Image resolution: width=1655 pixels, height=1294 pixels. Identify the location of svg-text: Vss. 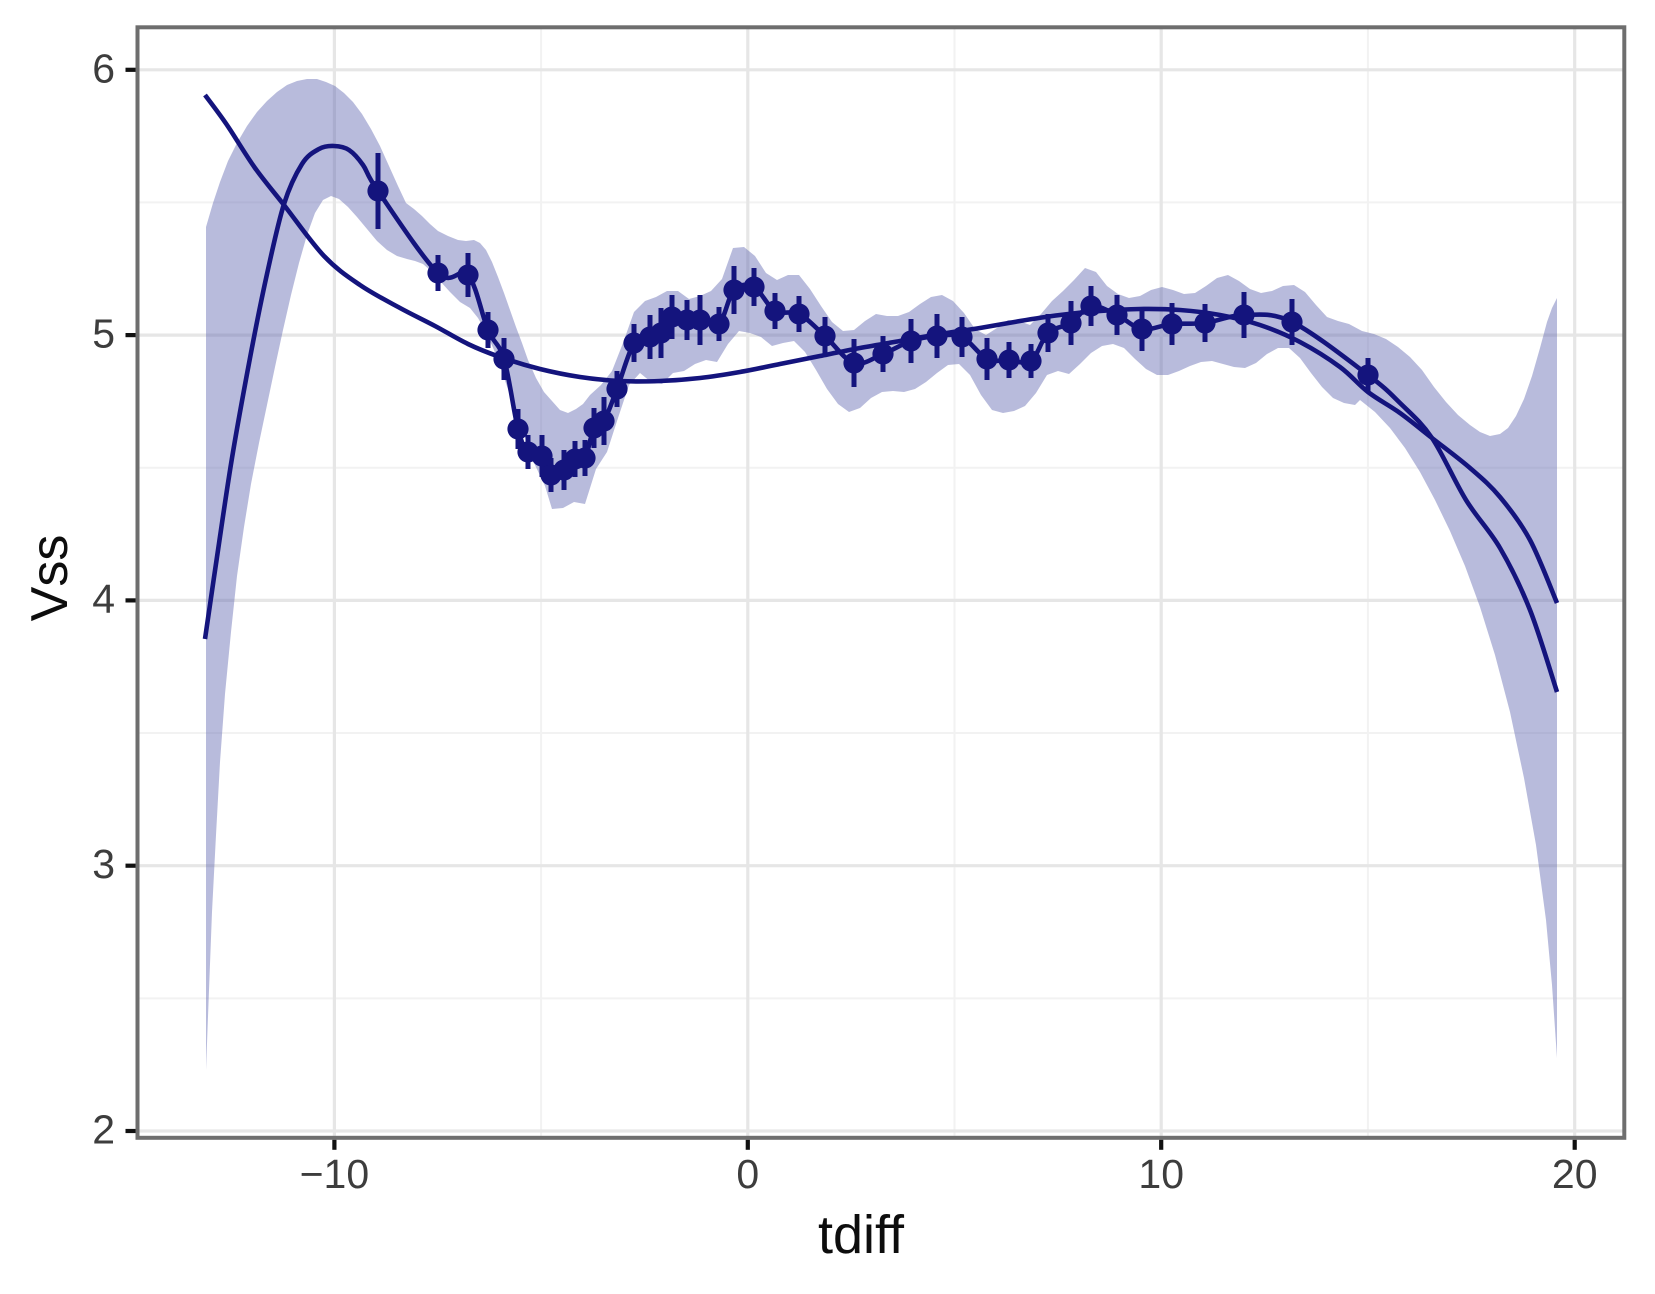
(50, 578).